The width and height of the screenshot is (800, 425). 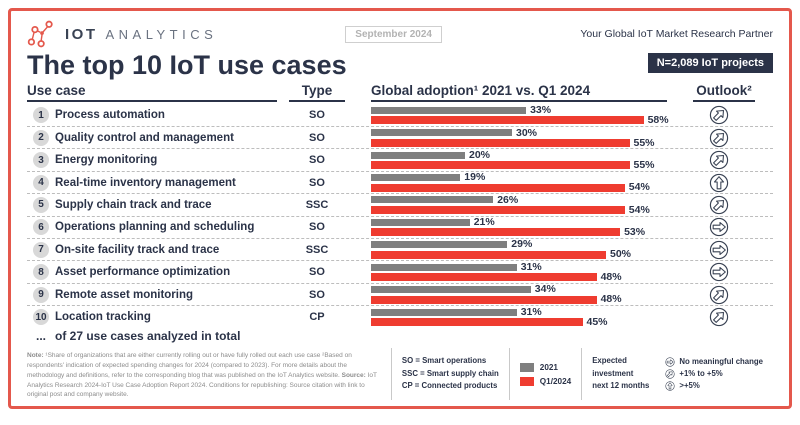 What do you see at coordinates (449, 386) in the screenshot?
I see `legend-abbr-cp: CP = Connected products` at bounding box center [449, 386].